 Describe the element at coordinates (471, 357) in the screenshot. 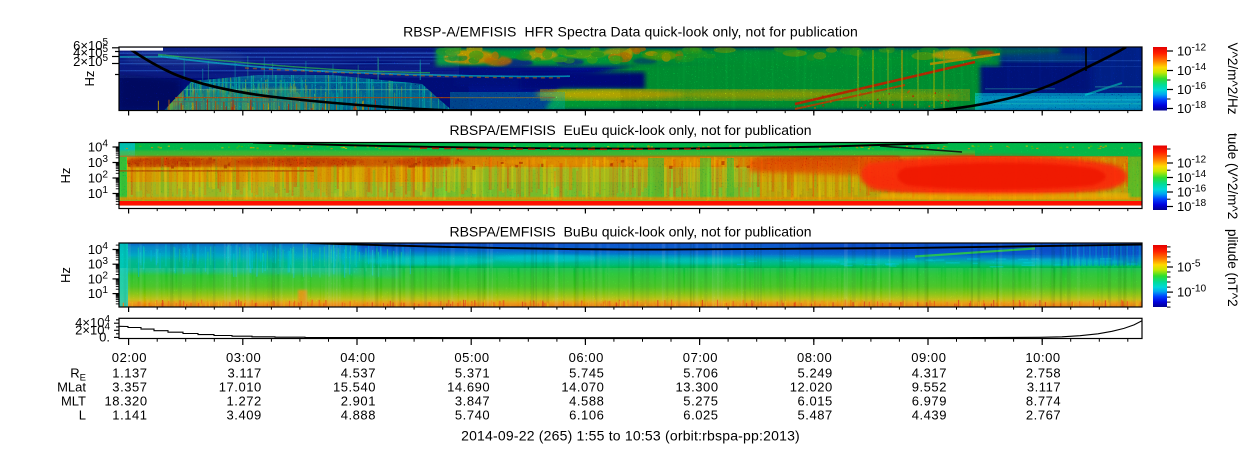

I see `svg-text: 05:00` at that location.